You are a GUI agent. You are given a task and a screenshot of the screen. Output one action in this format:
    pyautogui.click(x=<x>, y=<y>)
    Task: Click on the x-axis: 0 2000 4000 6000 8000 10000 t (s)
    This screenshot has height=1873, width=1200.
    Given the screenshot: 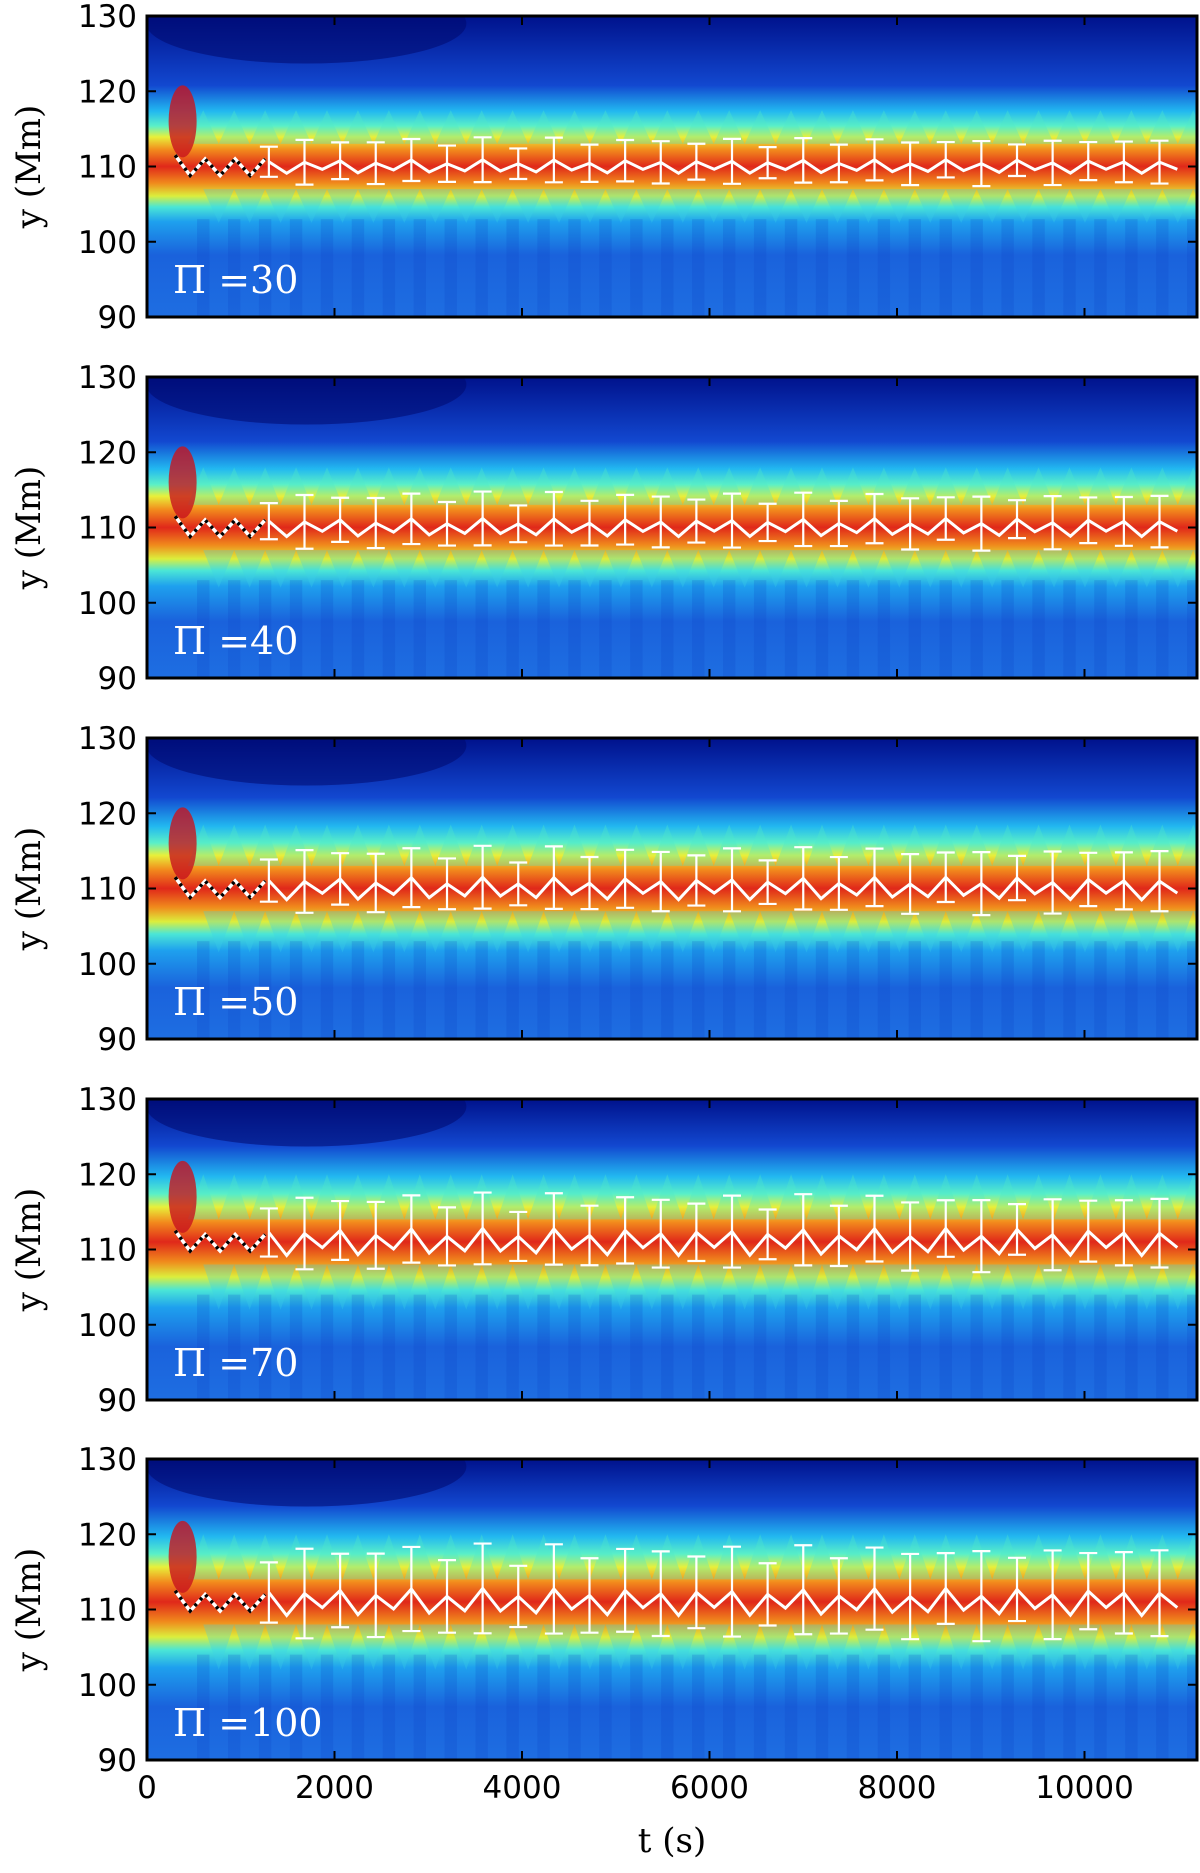 What is the action you would take?
    pyautogui.click(x=635, y=1815)
    